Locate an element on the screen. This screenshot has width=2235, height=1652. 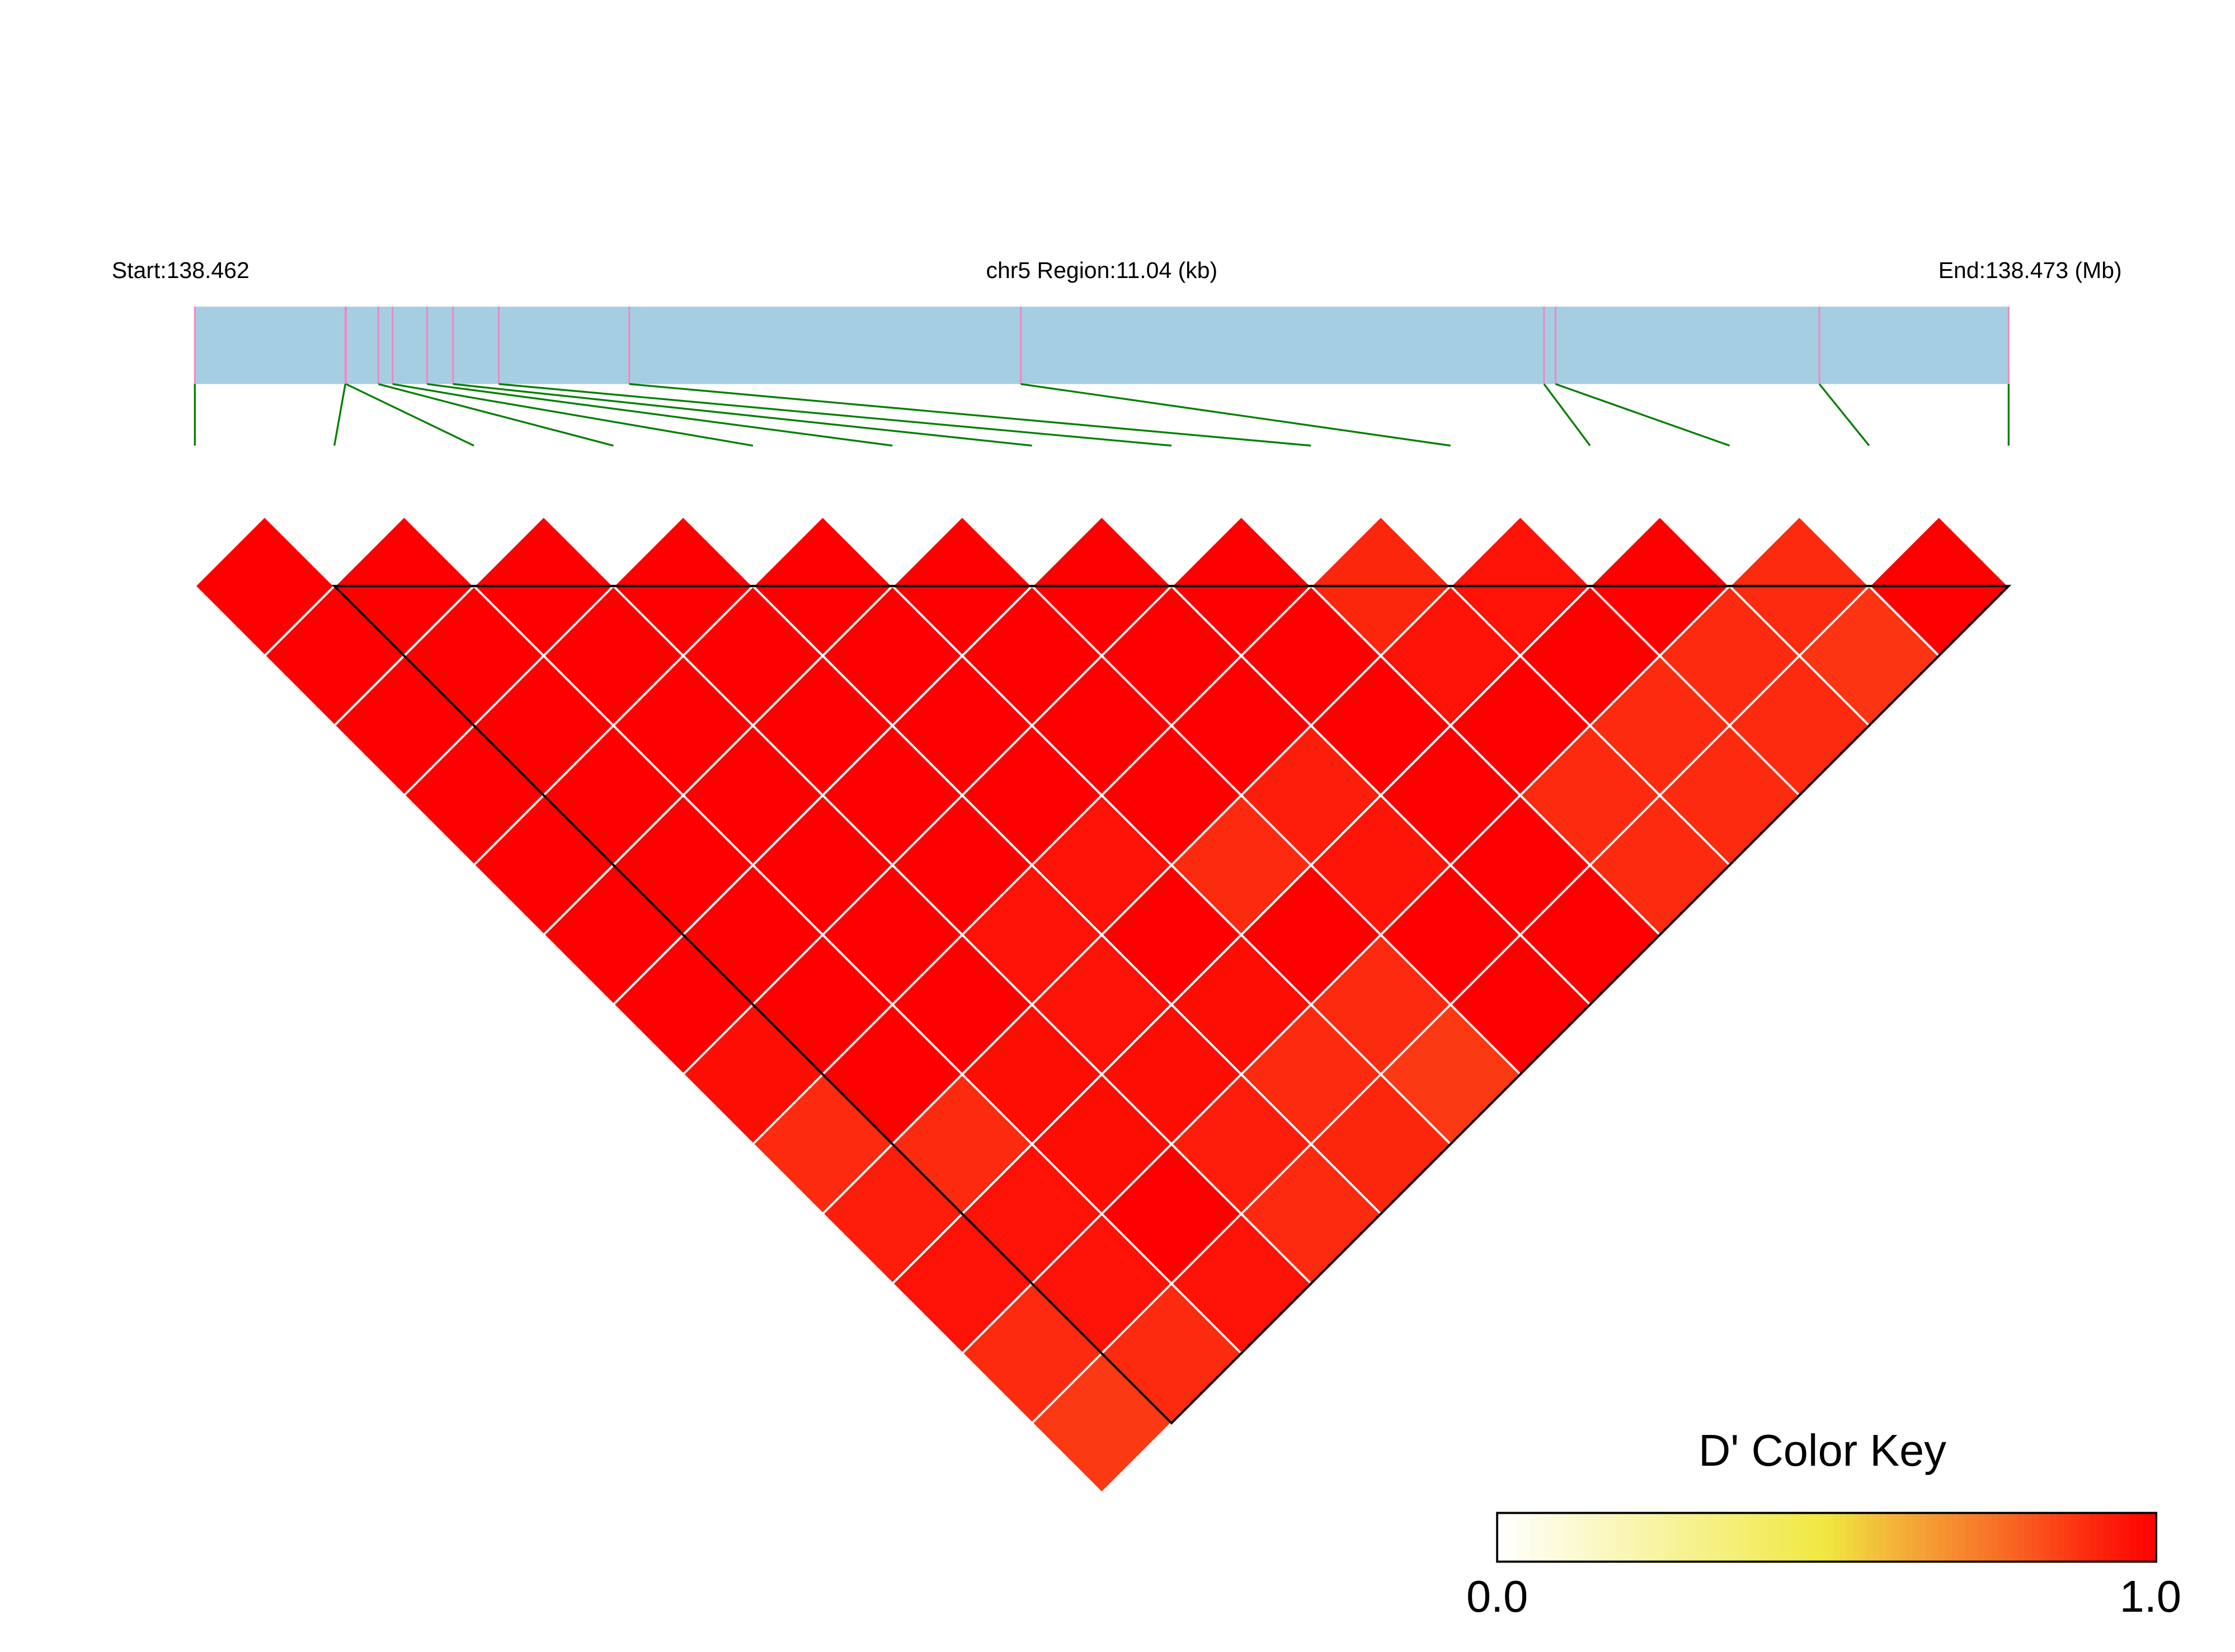
color-key-frame is located at coordinates (1827, 1537).